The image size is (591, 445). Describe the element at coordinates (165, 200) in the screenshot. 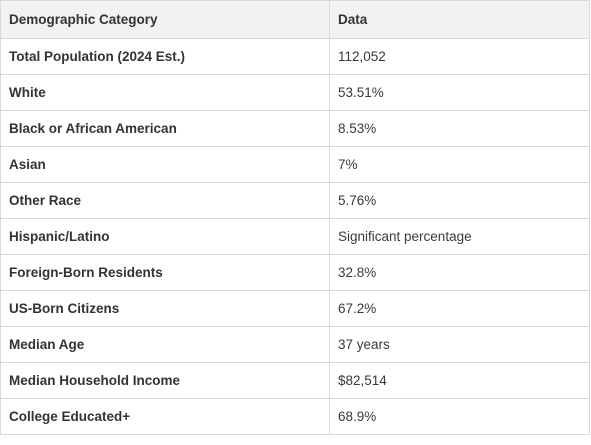

I see `row-category: Other Race` at that location.